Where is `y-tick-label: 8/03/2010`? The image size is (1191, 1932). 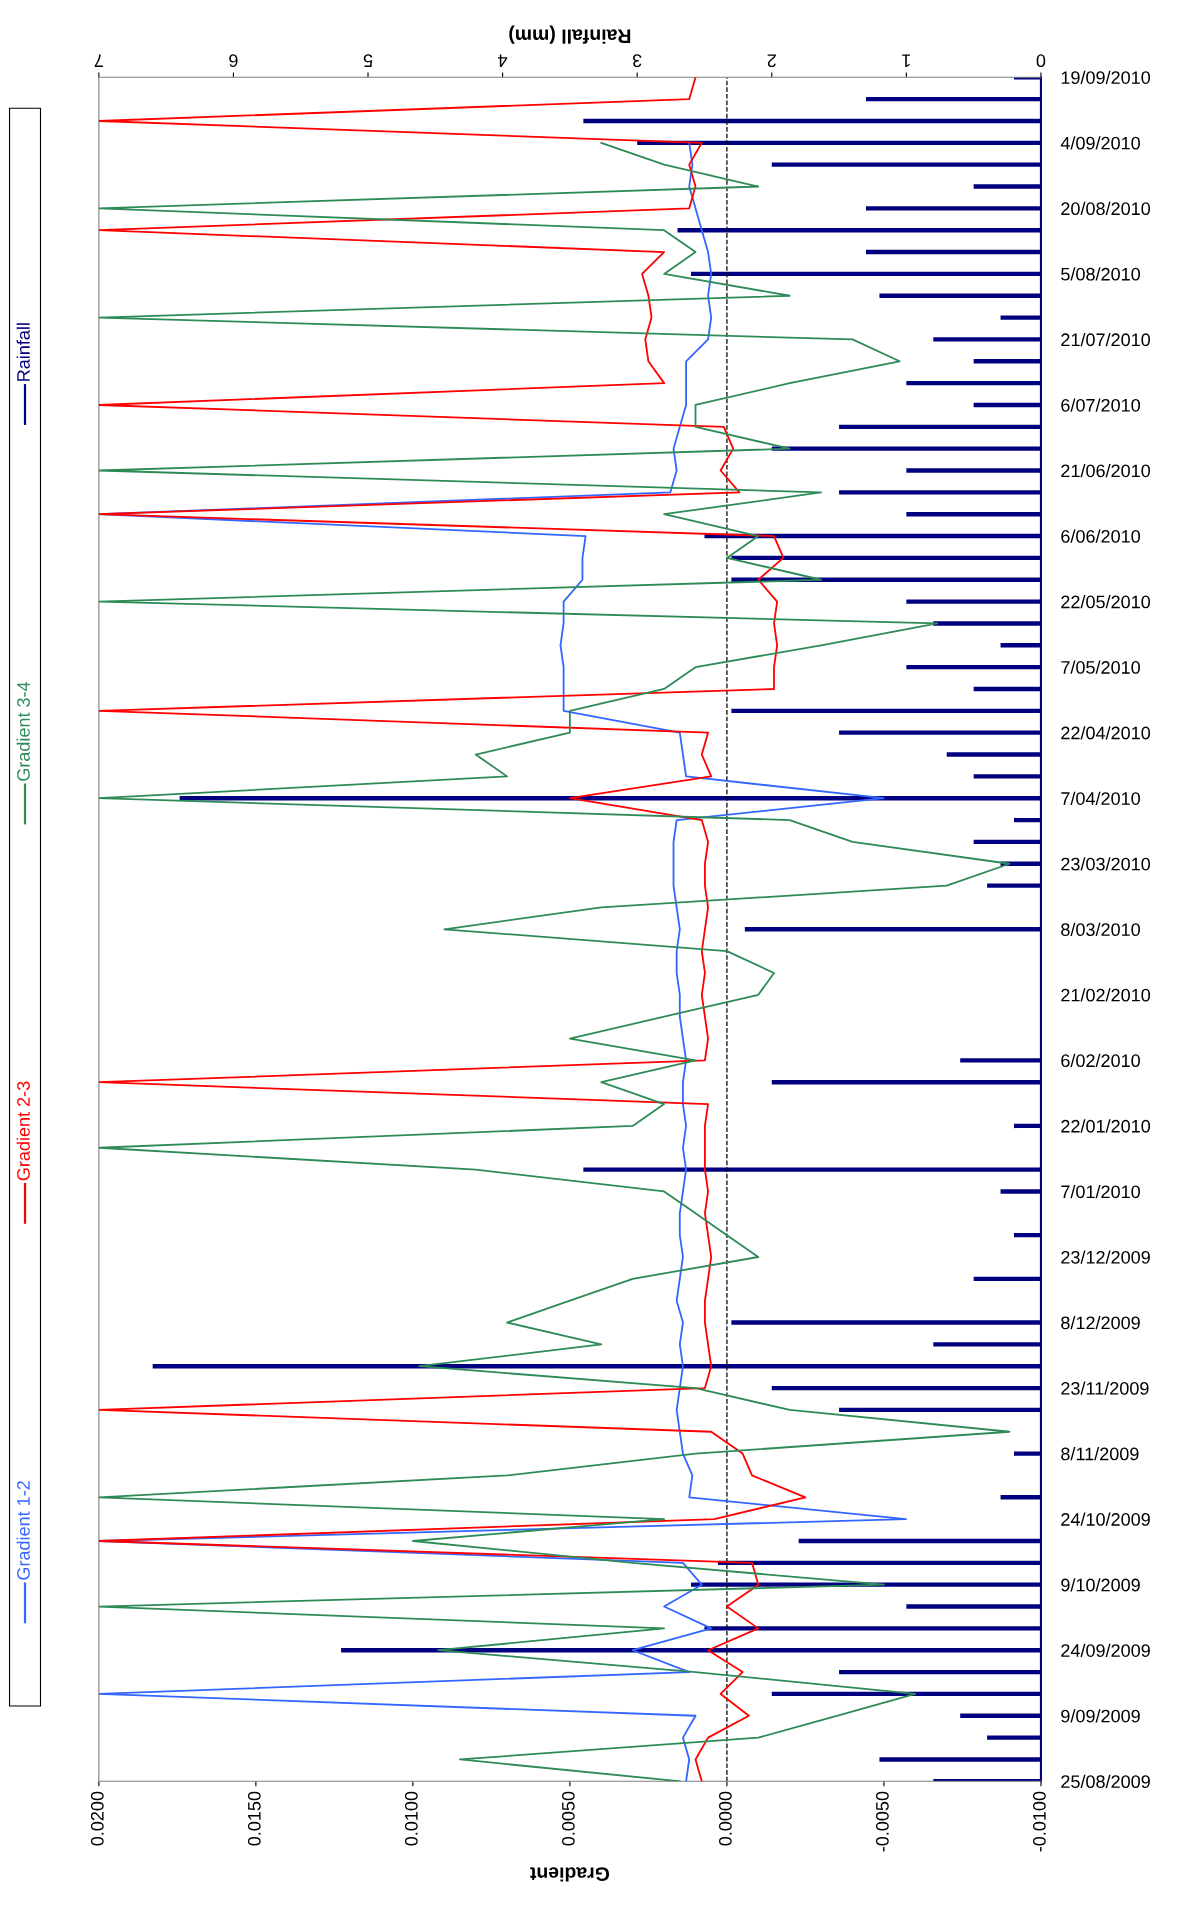 y-tick-label: 8/03/2010 is located at coordinates (1100, 929).